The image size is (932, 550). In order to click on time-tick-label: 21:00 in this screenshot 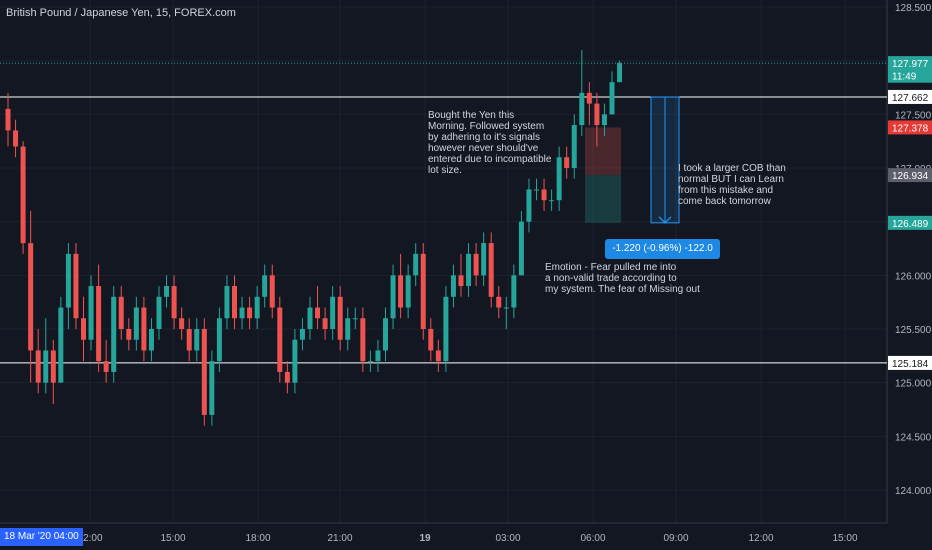, I will do `click(339, 538)`.